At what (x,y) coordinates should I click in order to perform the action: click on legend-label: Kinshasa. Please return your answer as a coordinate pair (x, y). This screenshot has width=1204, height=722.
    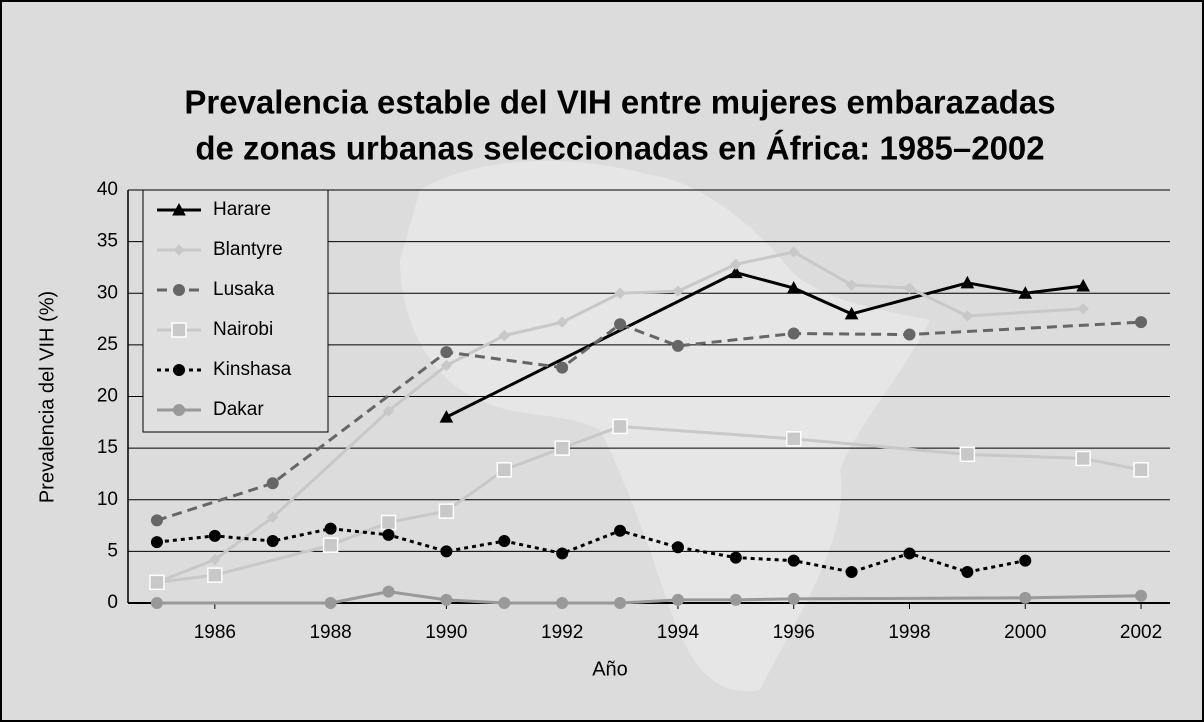
    Looking at the image, I should click on (252, 369).